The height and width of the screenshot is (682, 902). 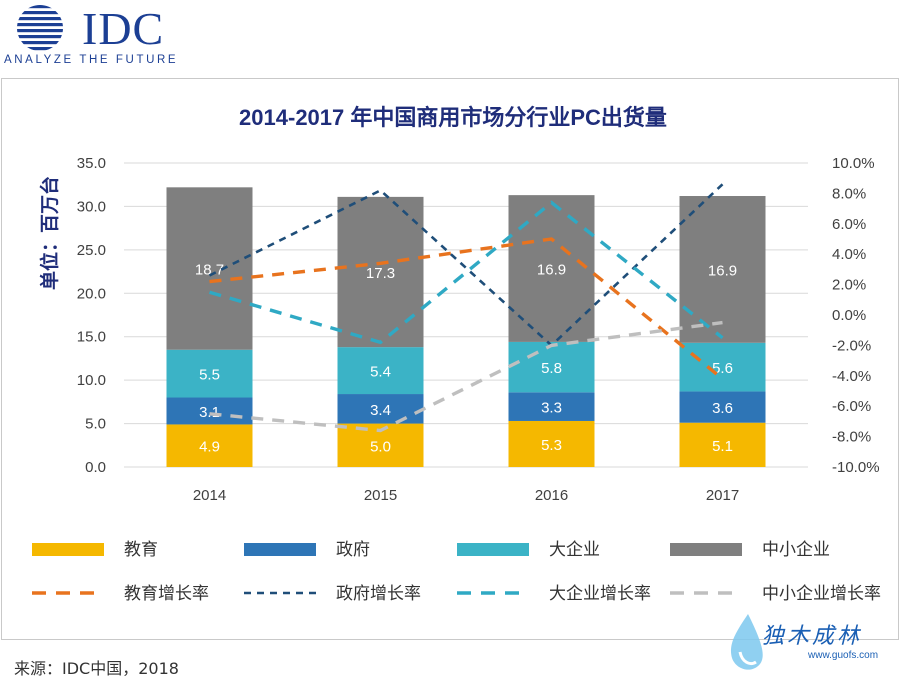 I want to click on bar-label-large: 5.5, so click(x=209, y=375).